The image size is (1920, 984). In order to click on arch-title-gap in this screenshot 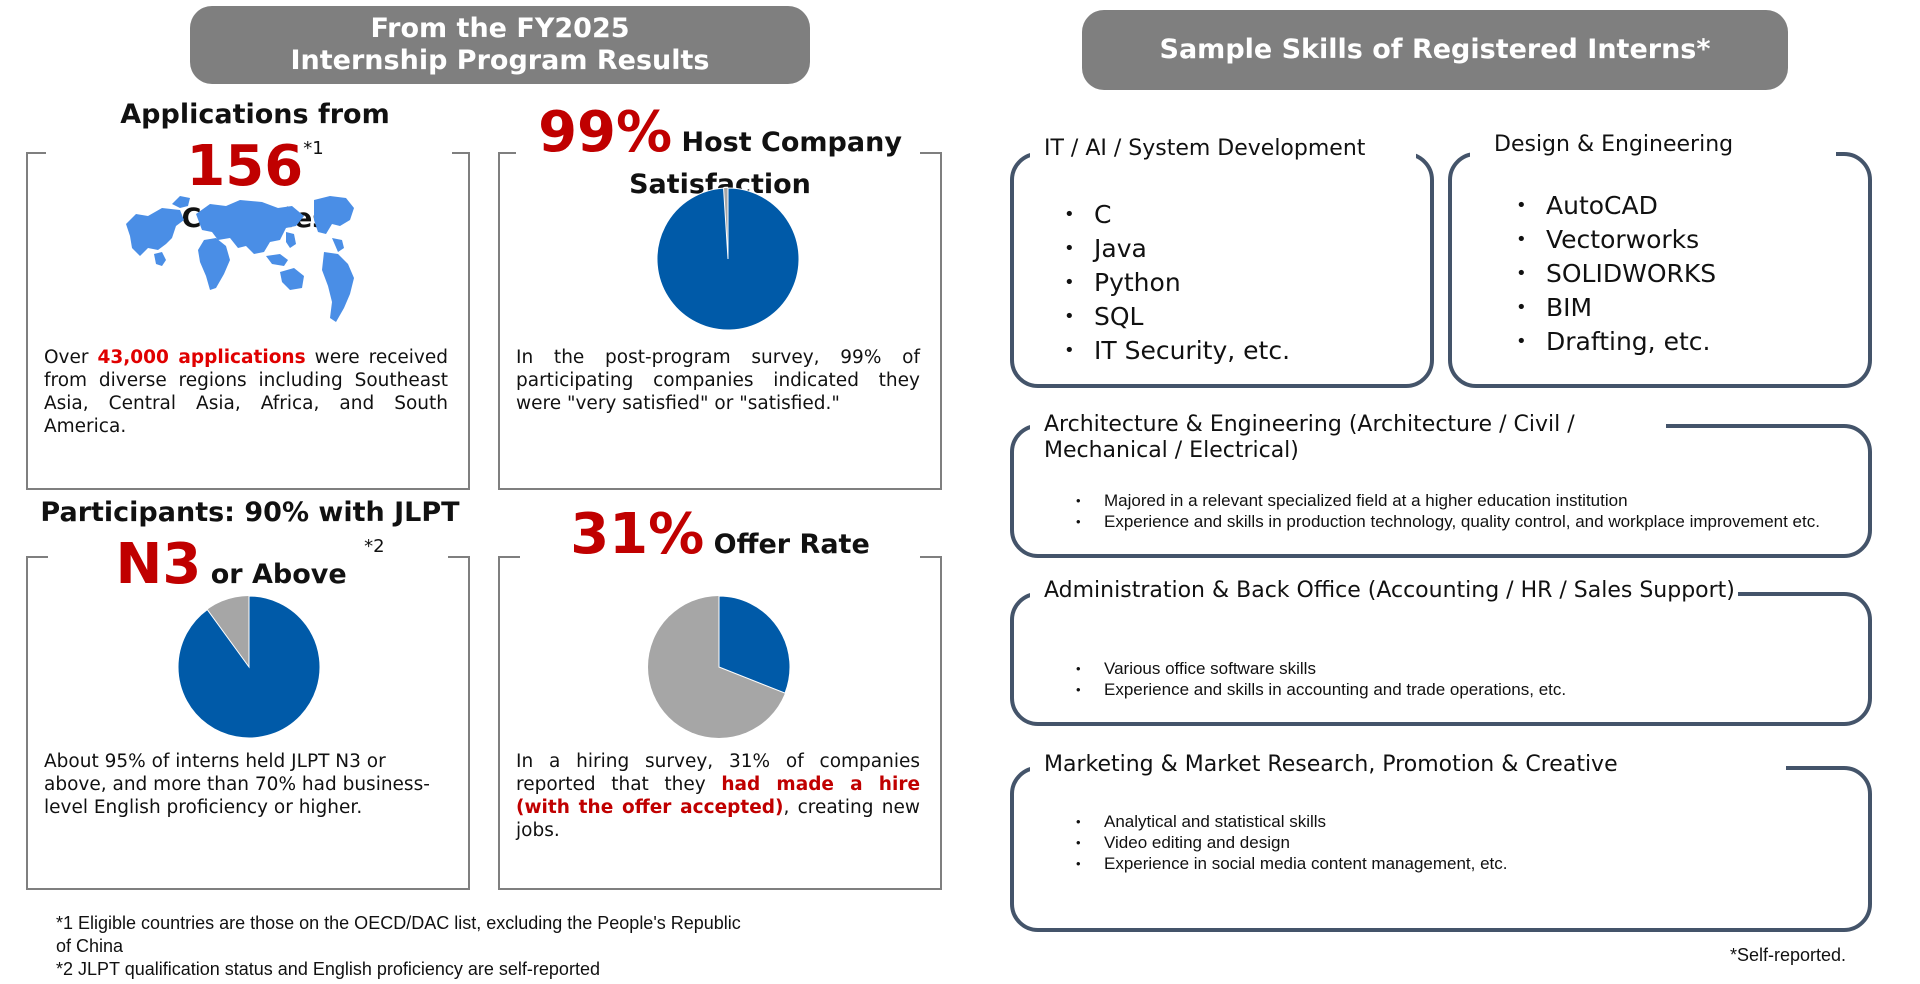, I will do `click(1348, 426)`.